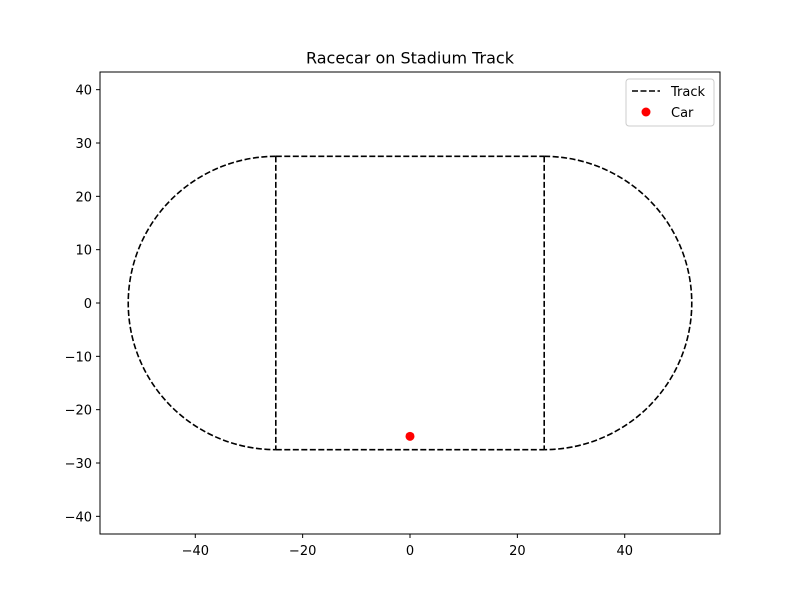  I want to click on y-tick-label: 30, so click(83, 144).